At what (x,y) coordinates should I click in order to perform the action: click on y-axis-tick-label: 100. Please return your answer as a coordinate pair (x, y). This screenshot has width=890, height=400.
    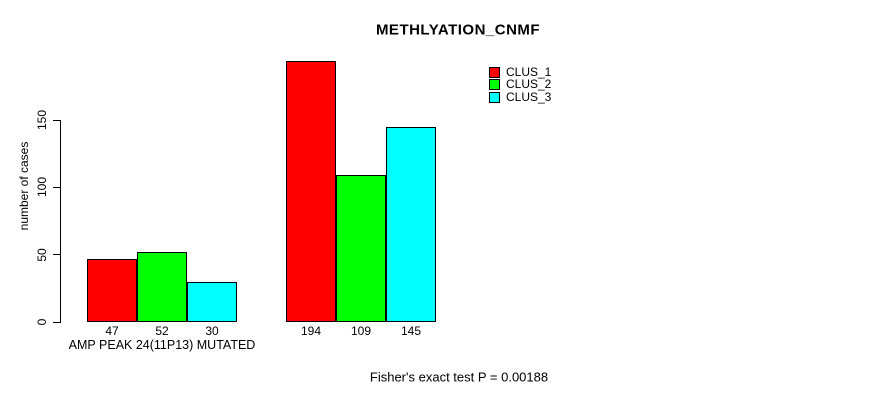
    Looking at the image, I should click on (42, 187).